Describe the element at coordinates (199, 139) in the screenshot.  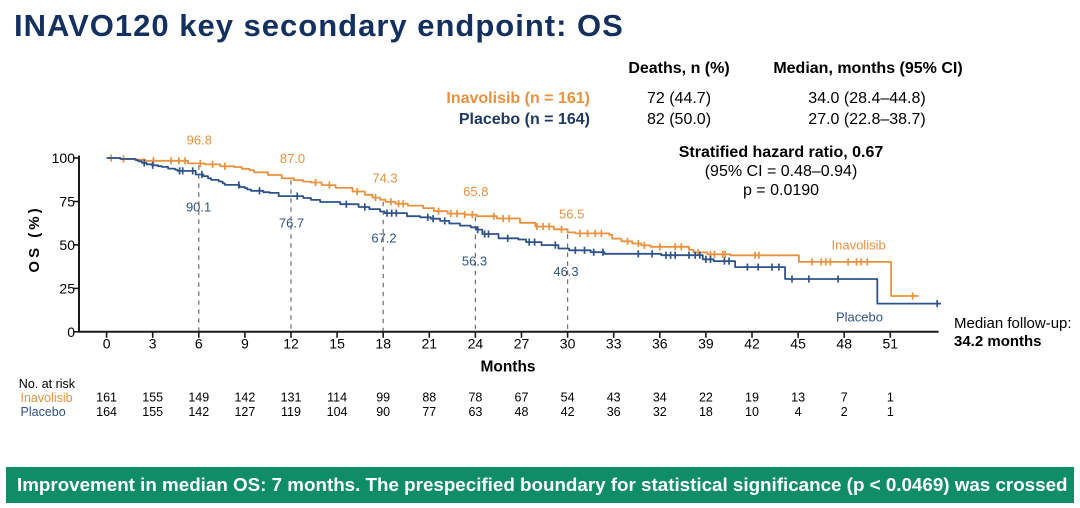
I see `svg-text: 96.8` at that location.